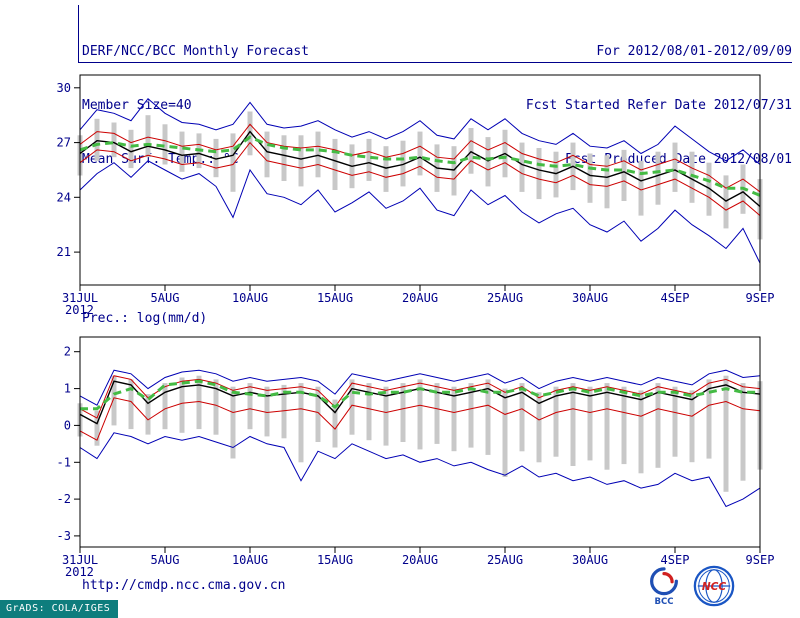 This screenshot has width=800, height=618. I want to click on svg-text: 21, so click(64, 252).